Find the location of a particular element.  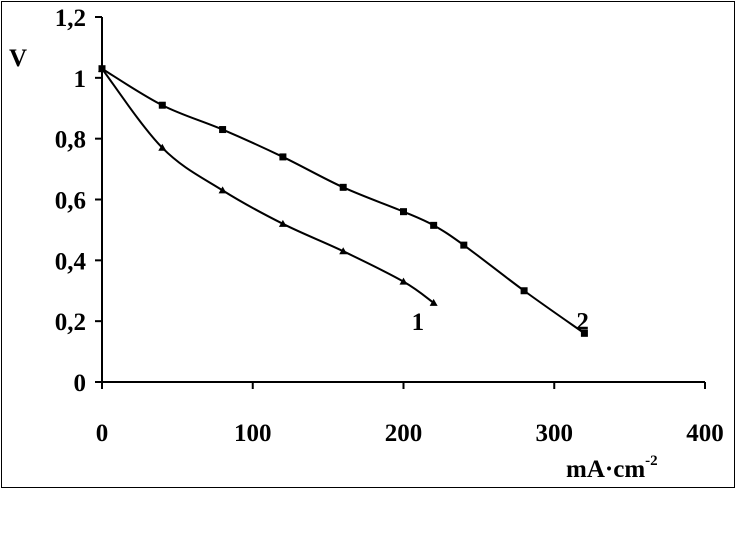

x-tick-label: 0 is located at coordinates (102, 433).